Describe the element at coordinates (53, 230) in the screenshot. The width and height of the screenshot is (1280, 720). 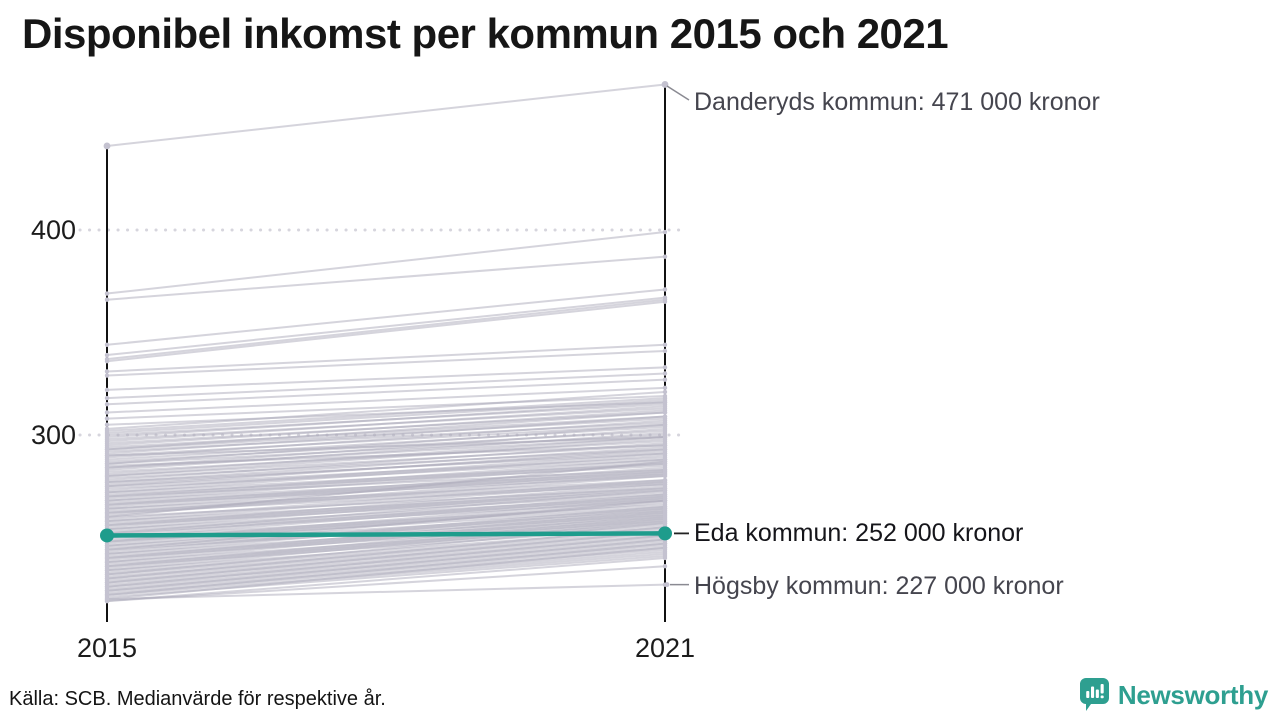
I see `y-axis-tick-400: 400` at that location.